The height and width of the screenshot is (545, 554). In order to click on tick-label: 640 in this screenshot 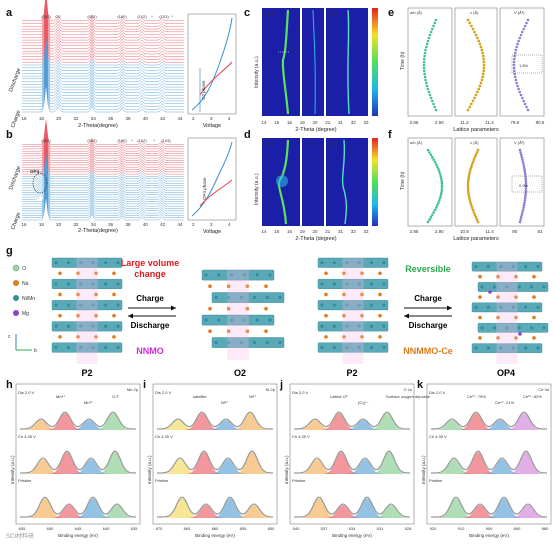, I will do `click(106, 528)`.